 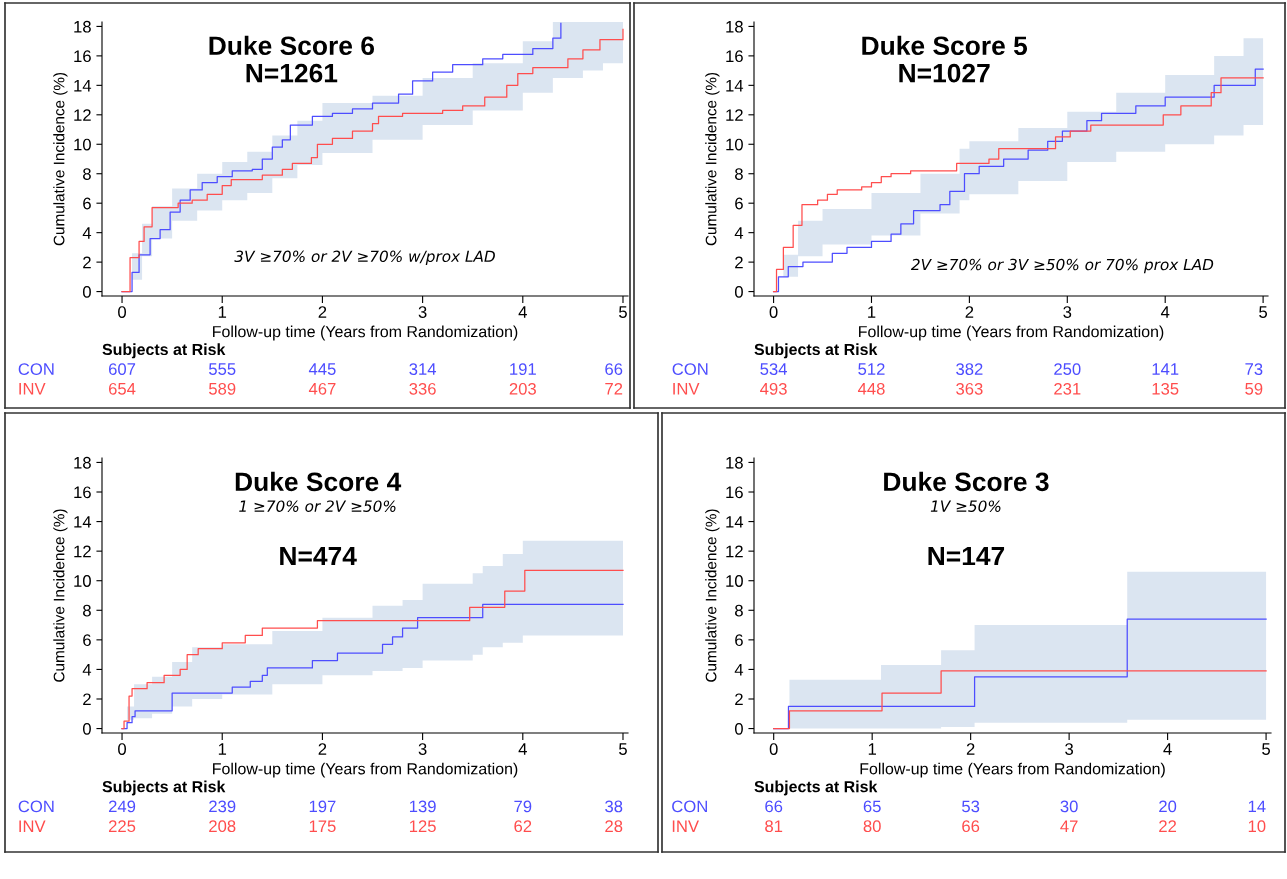 What do you see at coordinates (871, 388) in the screenshot?
I see `text: 448` at bounding box center [871, 388].